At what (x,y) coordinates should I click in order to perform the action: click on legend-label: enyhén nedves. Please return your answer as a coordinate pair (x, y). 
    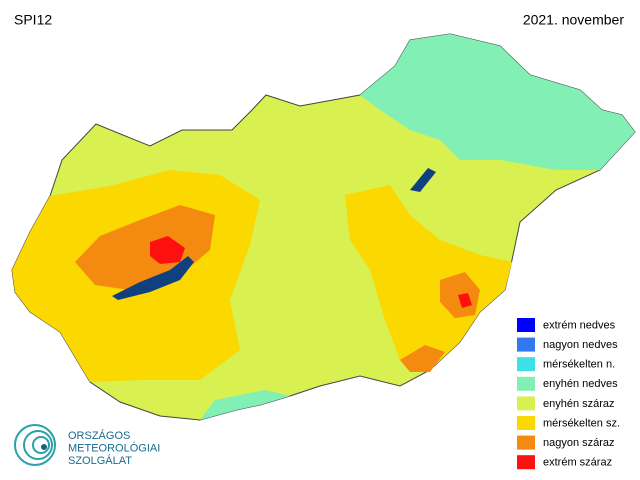
    Looking at the image, I should click on (580, 384).